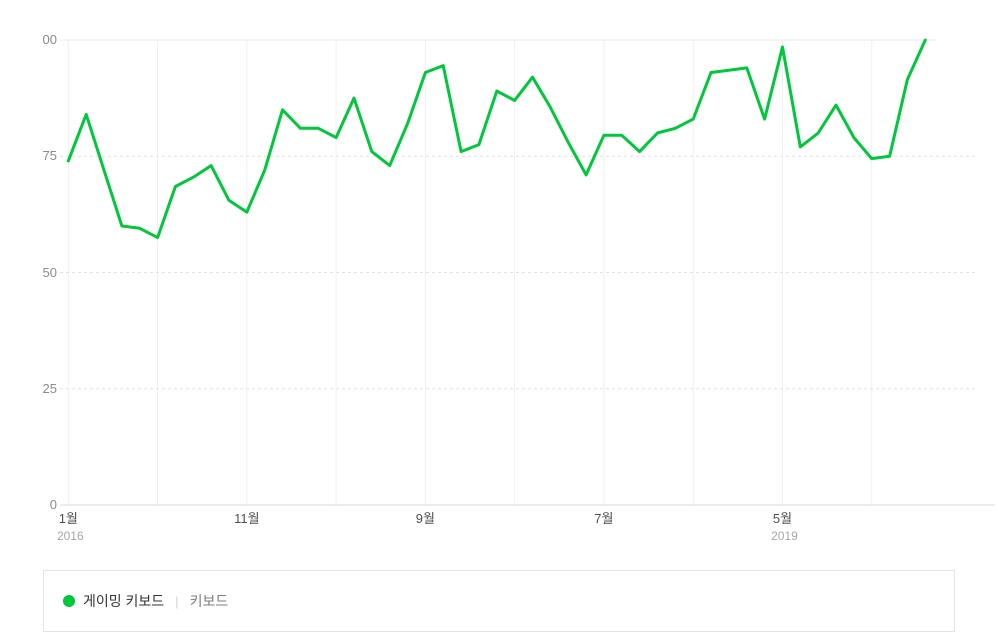  Describe the element at coordinates (69, 601) in the screenshot. I see `legend-color-dot-icon` at that location.